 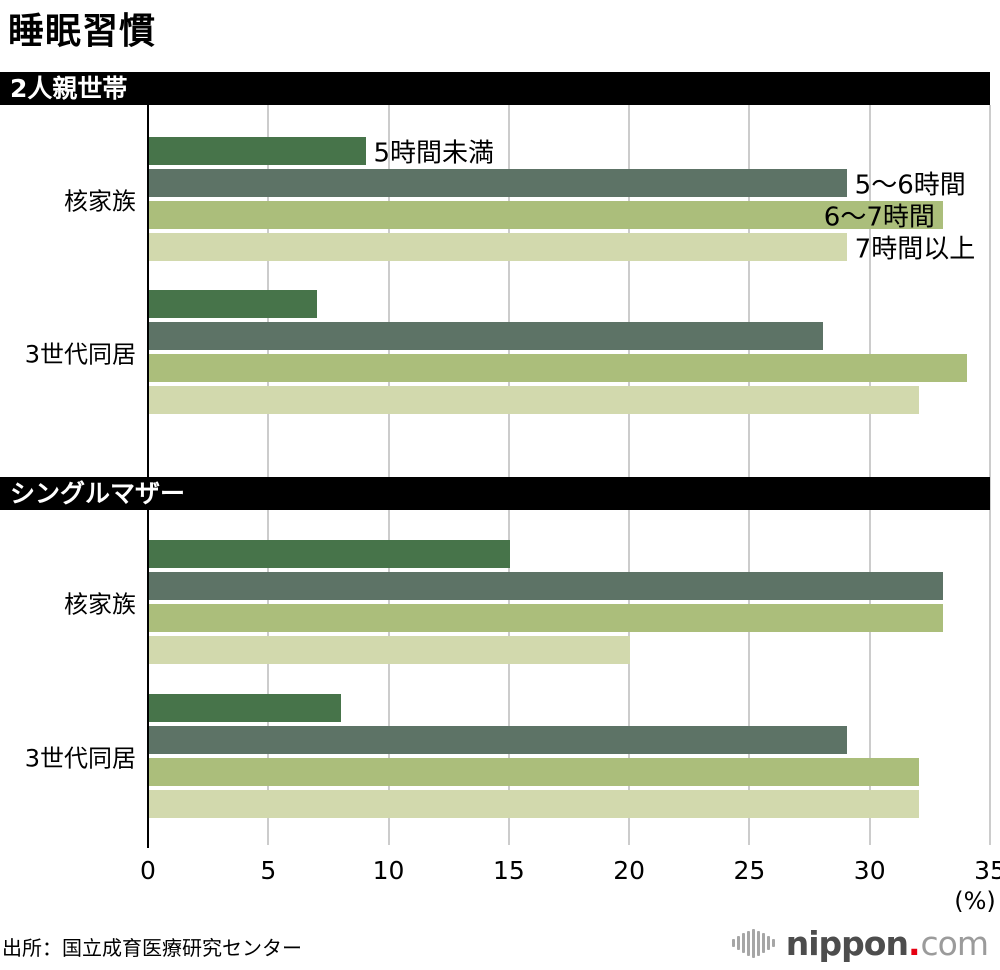 I want to click on nippon-logo: nippon . com, so click(x=860, y=943).